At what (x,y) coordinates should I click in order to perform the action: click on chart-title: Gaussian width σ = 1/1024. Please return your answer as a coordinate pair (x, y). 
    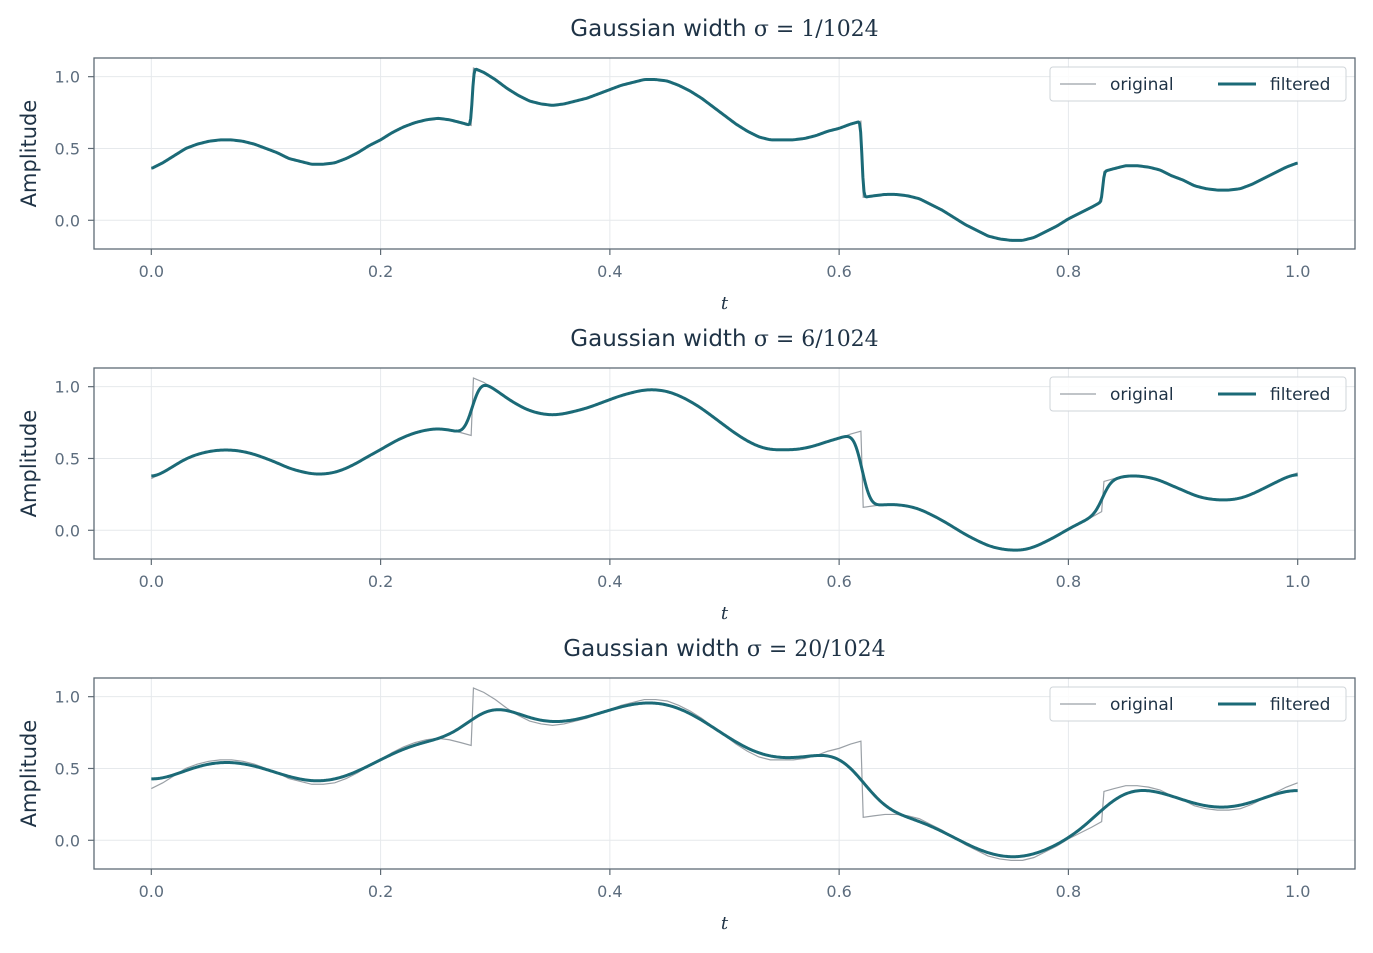
    Looking at the image, I should click on (724, 29).